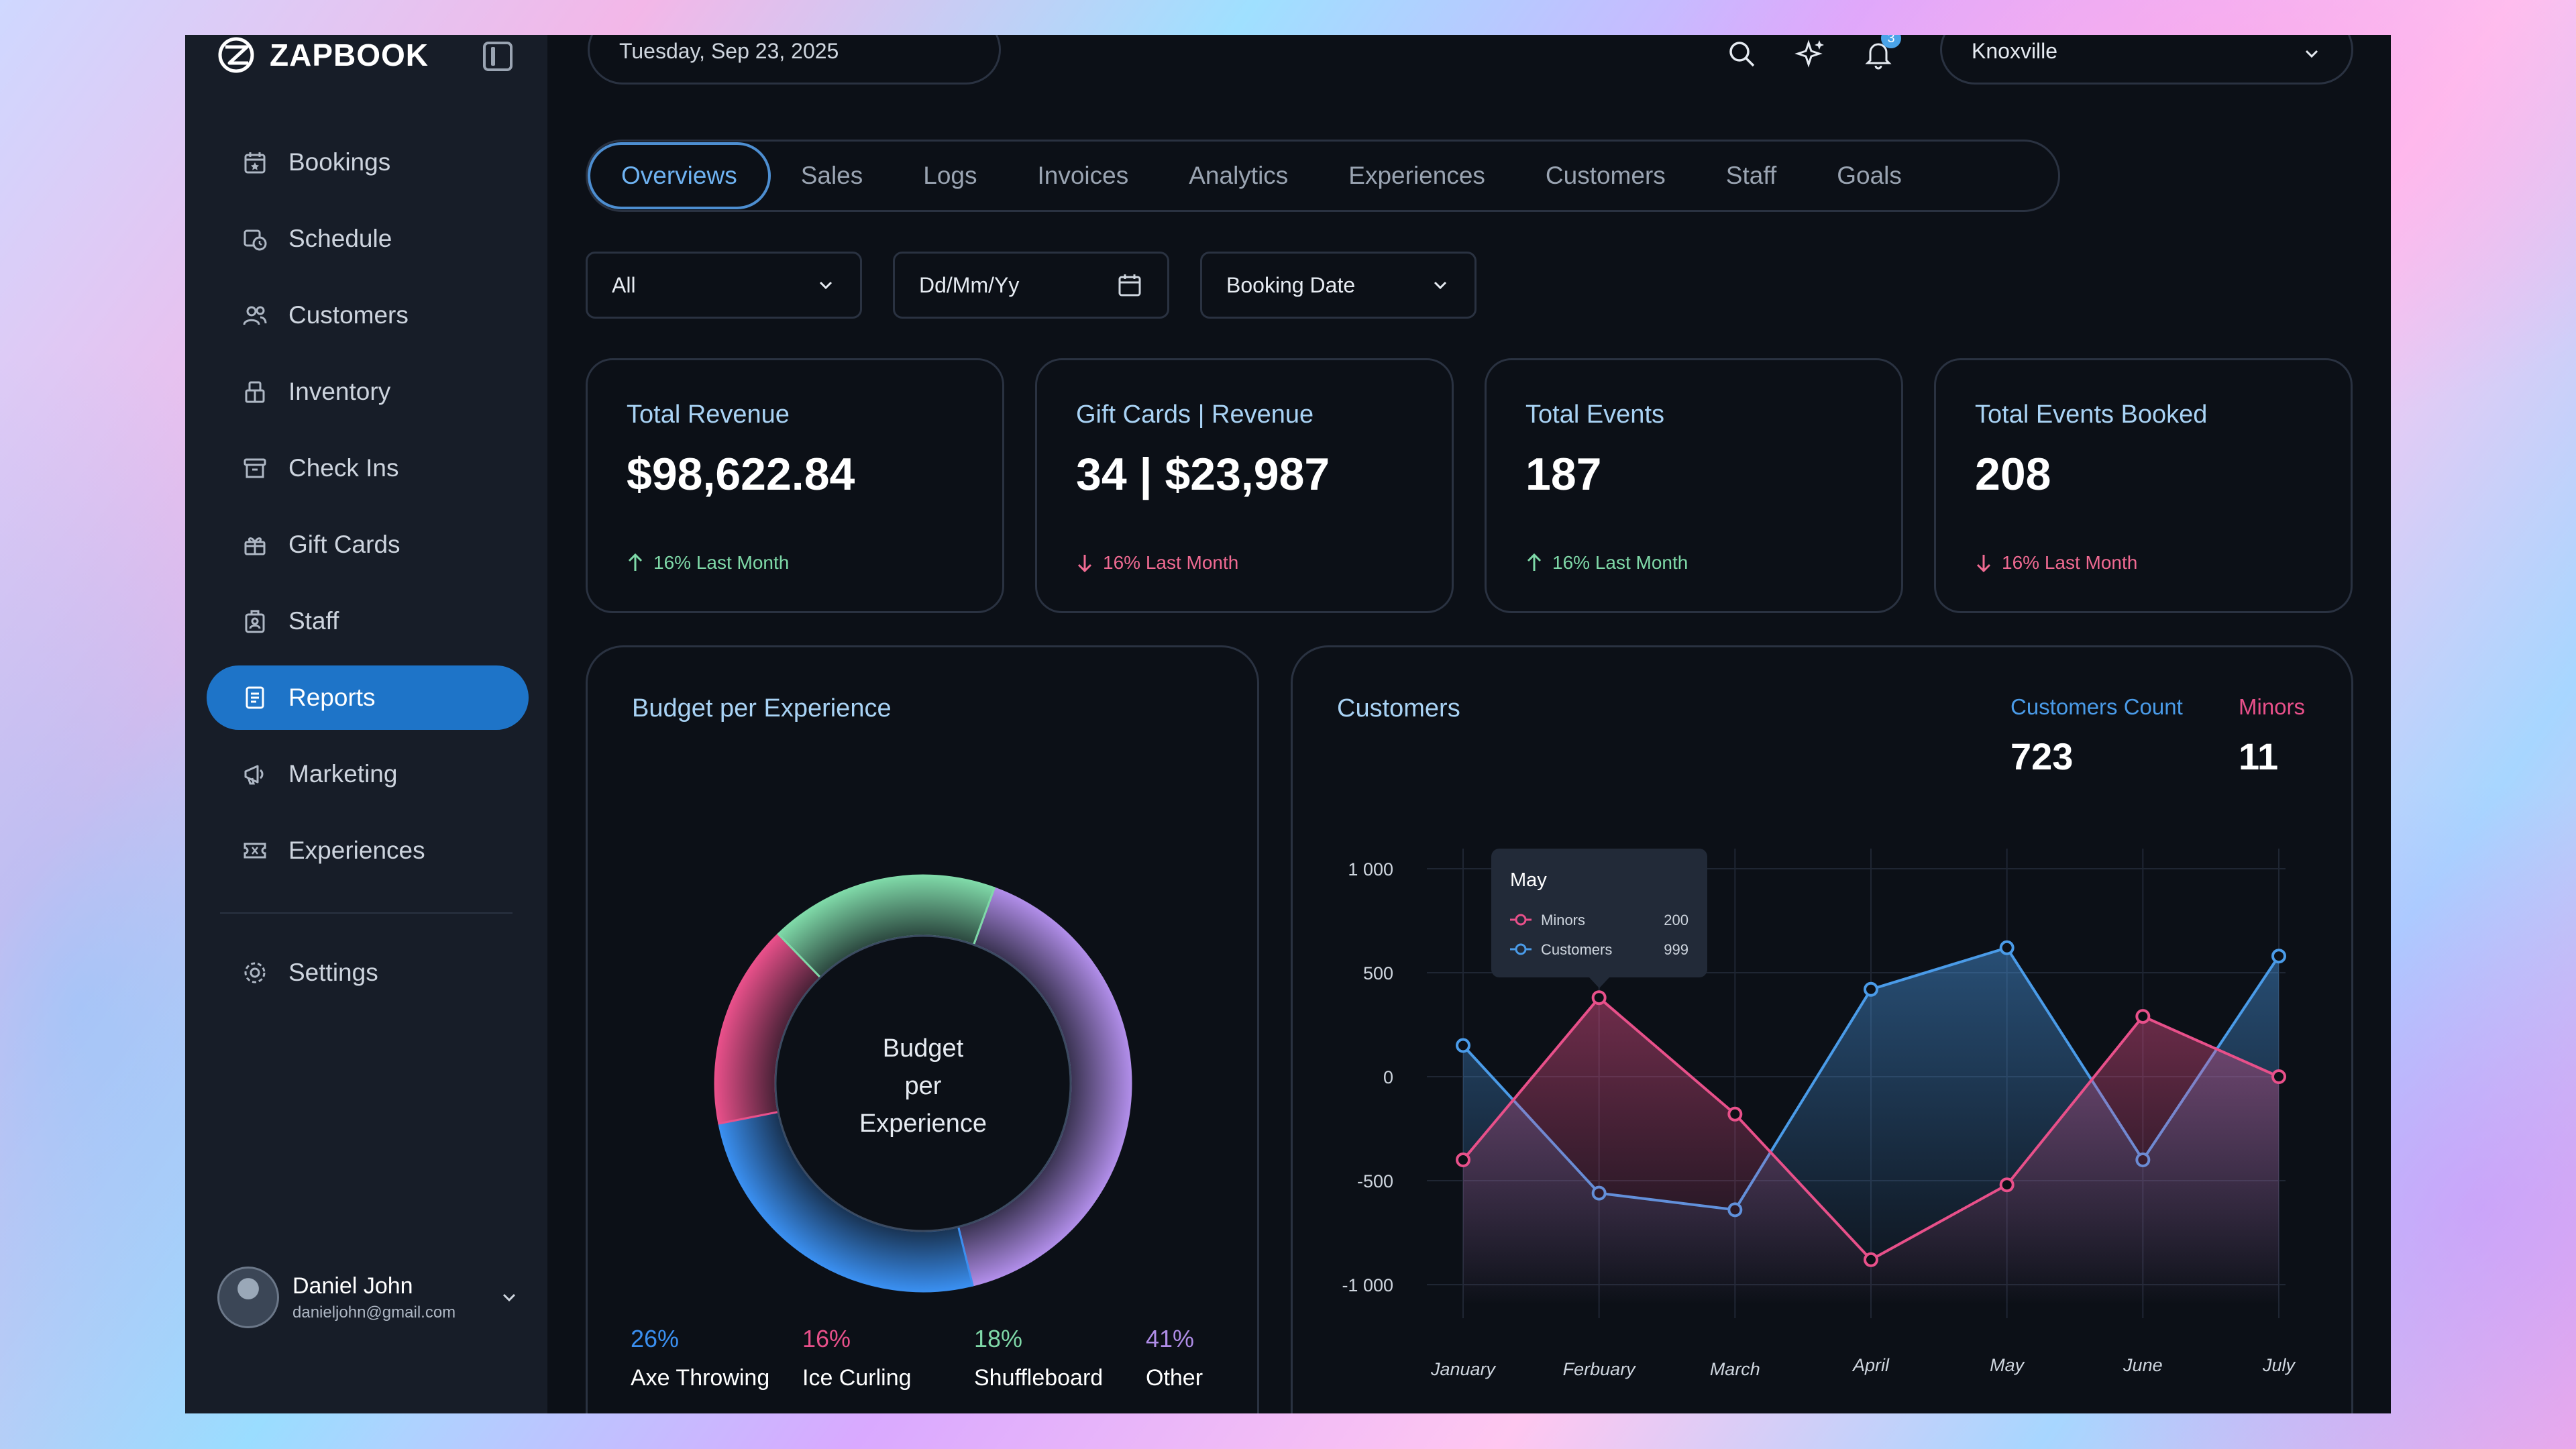 The width and height of the screenshot is (2576, 1449). Describe the element at coordinates (356, 850) in the screenshot. I see `sidebar-item-label: Experiences` at that location.